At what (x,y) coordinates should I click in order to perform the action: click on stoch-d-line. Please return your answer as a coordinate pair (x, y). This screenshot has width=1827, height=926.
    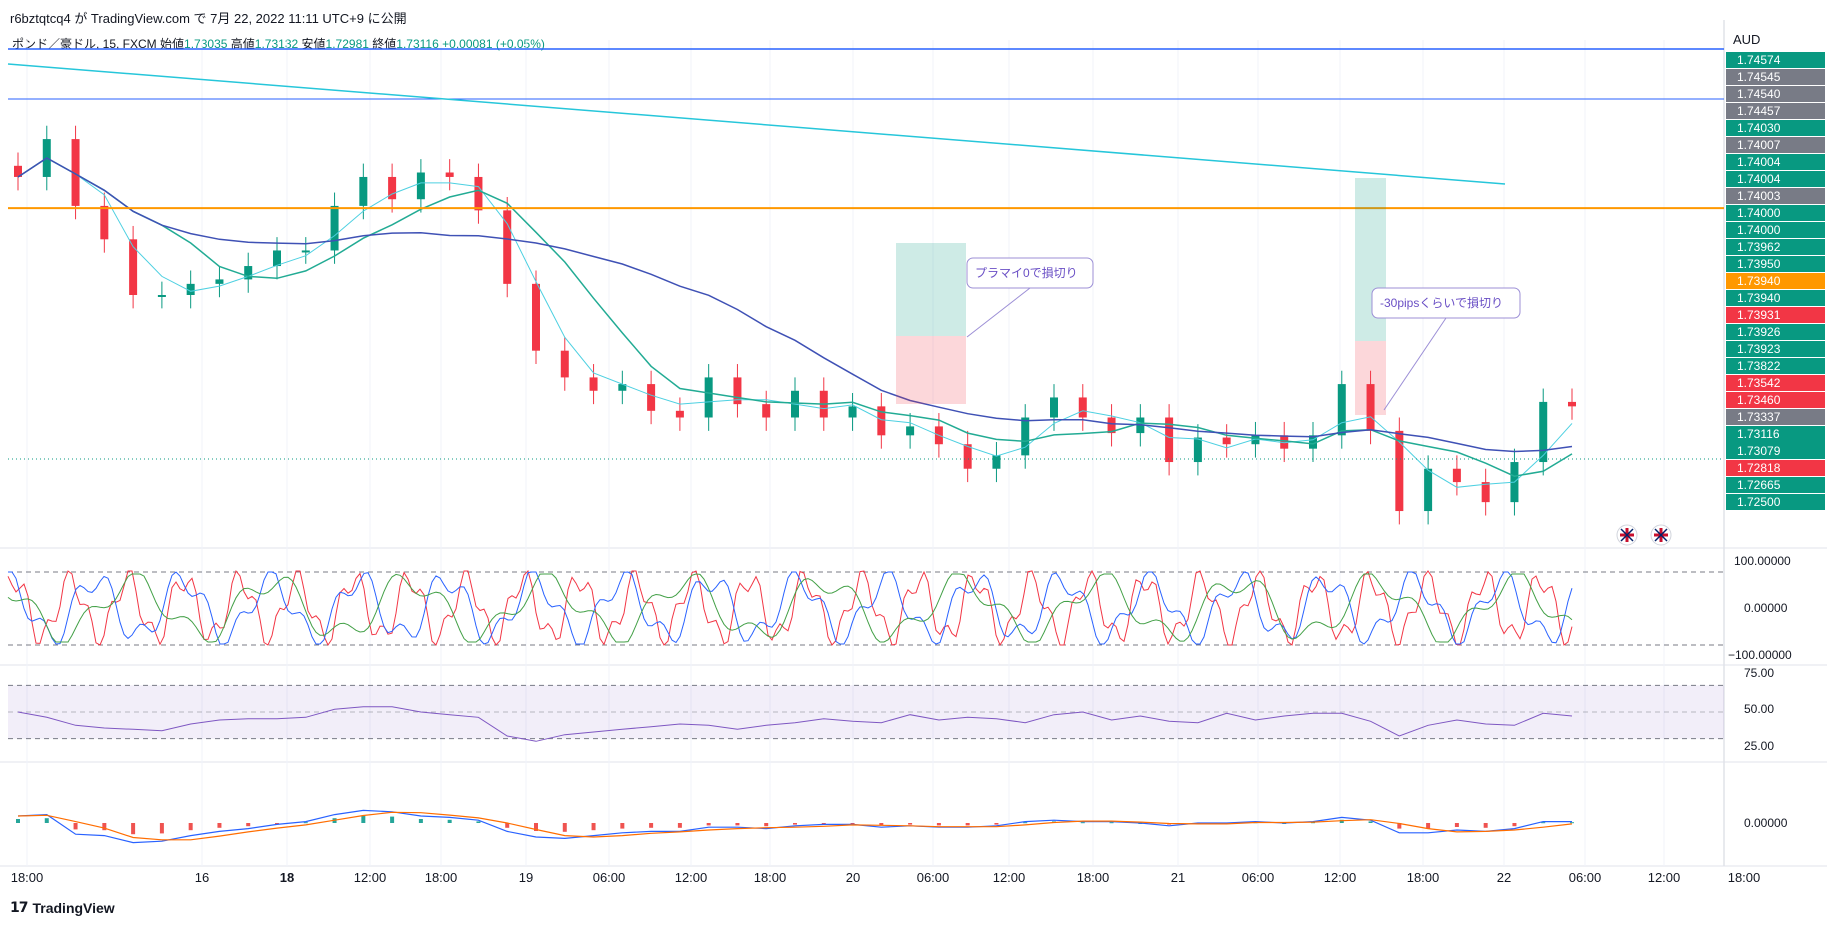
    Looking at the image, I should click on (790, 608).